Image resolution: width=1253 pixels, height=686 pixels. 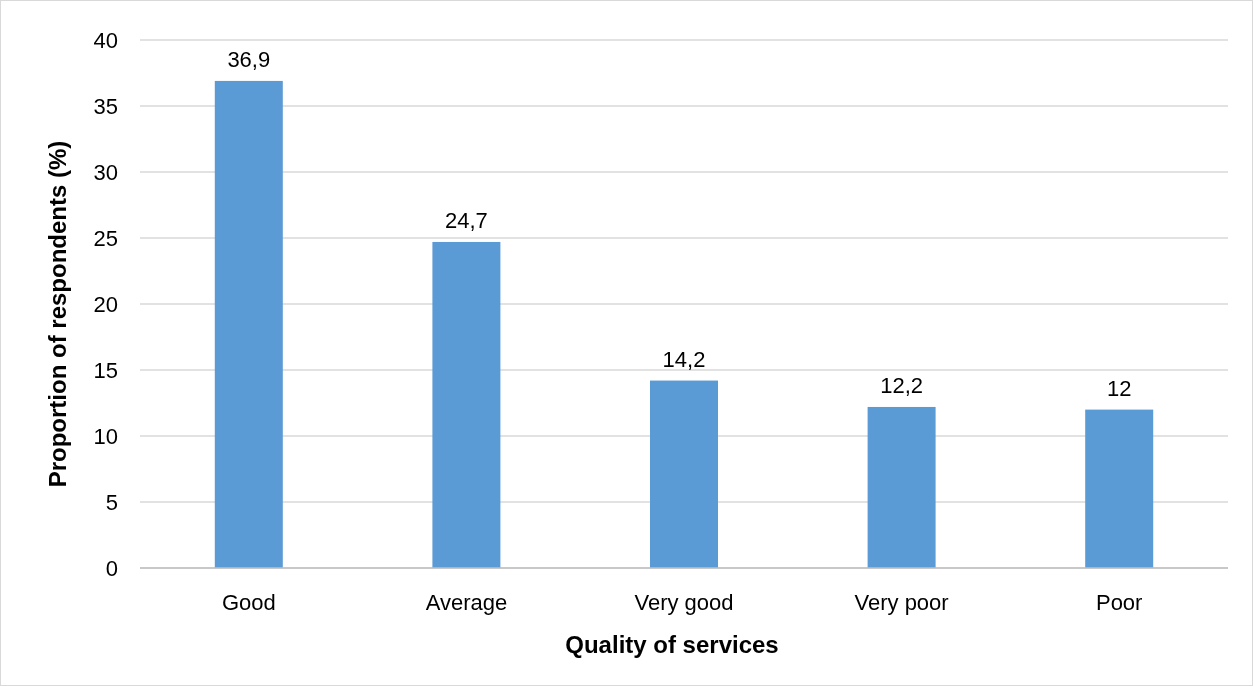 What do you see at coordinates (105, 172) in the screenshot?
I see `y-tick-label: 30` at bounding box center [105, 172].